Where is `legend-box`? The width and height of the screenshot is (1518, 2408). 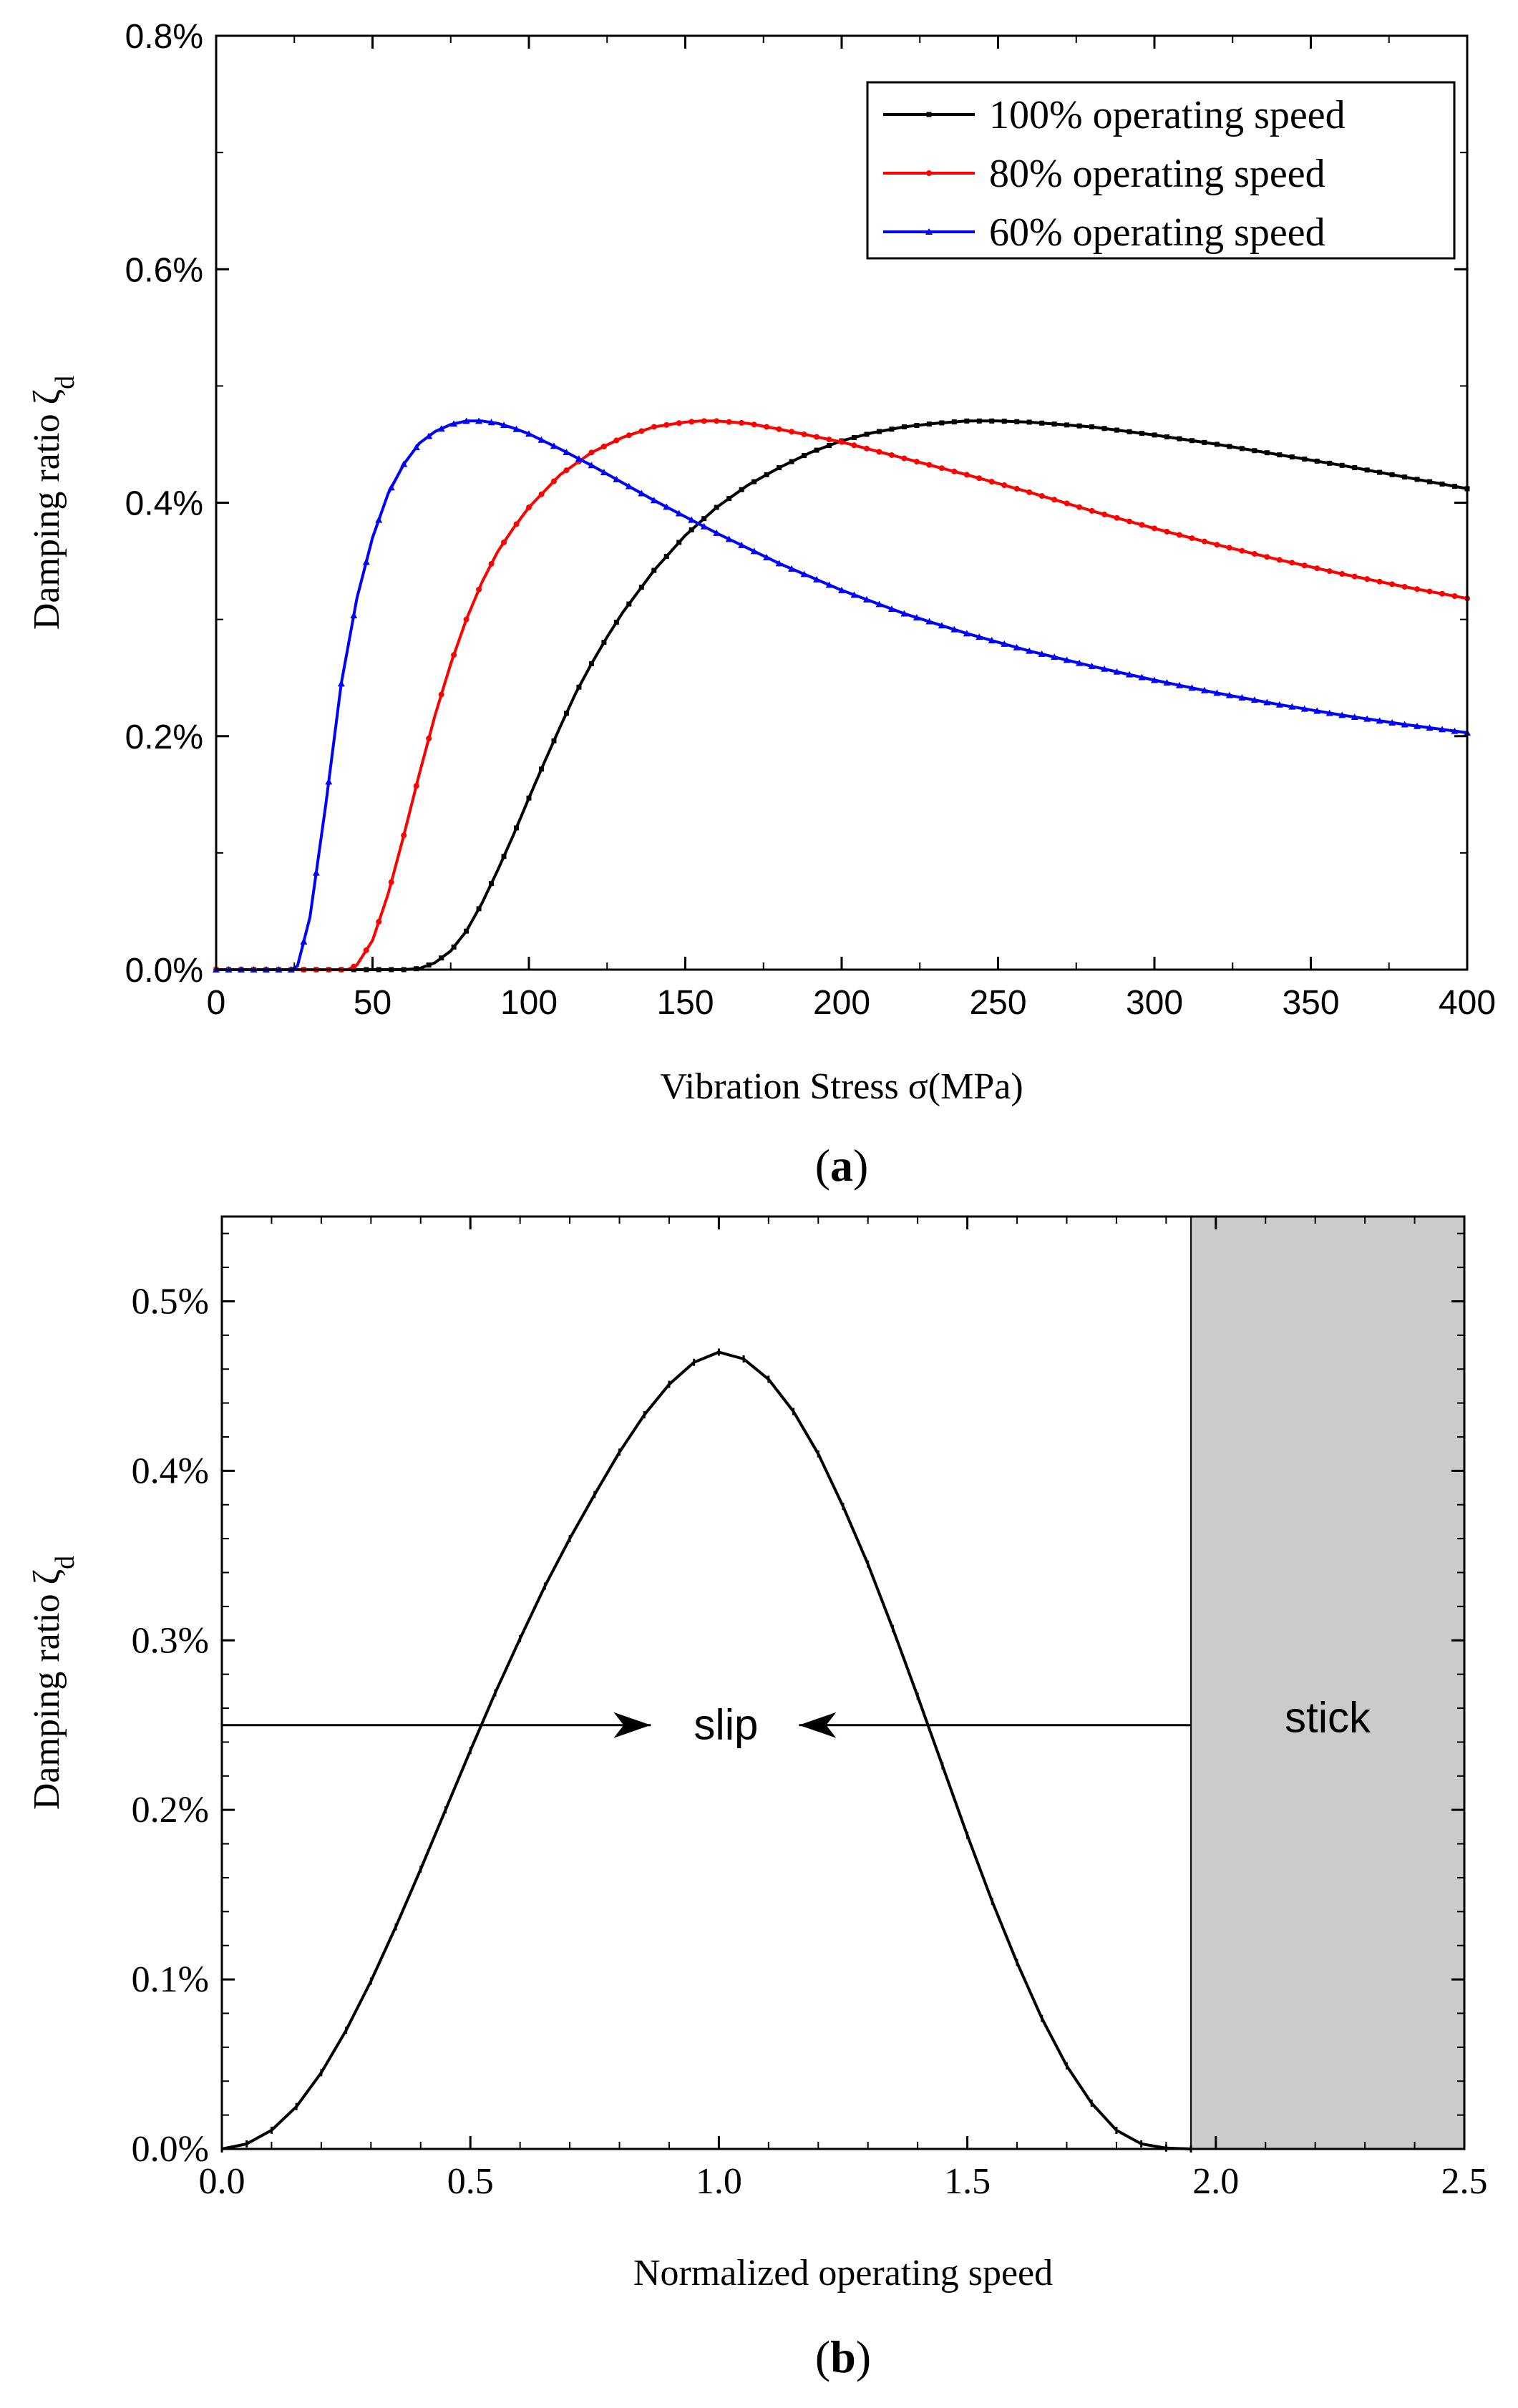 legend-box is located at coordinates (1161, 170).